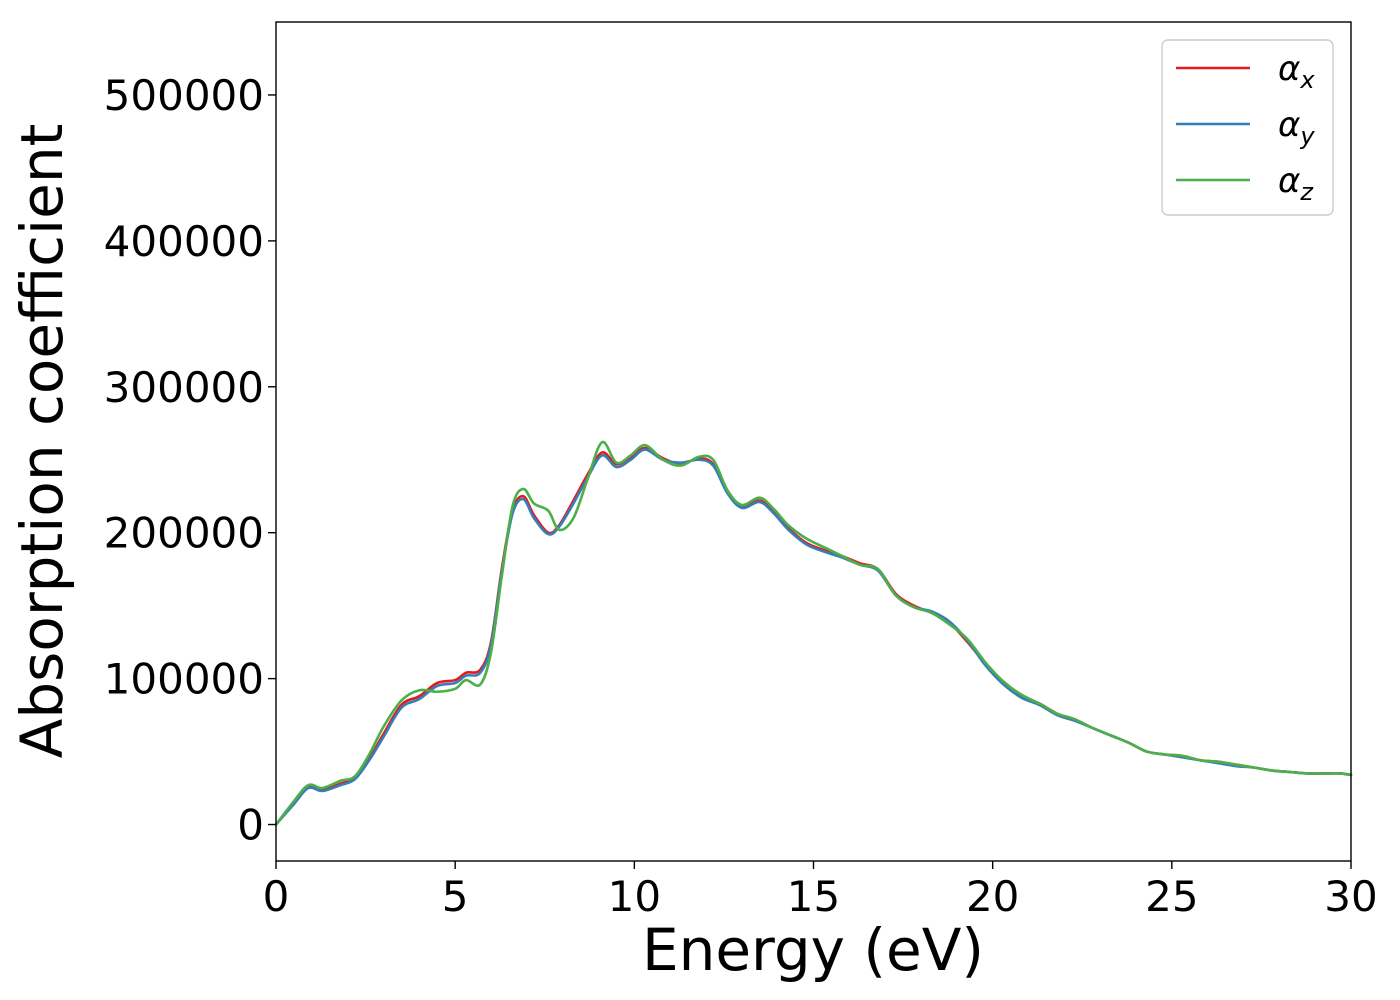 This screenshot has height=1000, width=1400. Describe the element at coordinates (813, 950) in the screenshot. I see `x-axis-title: Energy (eV)` at that location.